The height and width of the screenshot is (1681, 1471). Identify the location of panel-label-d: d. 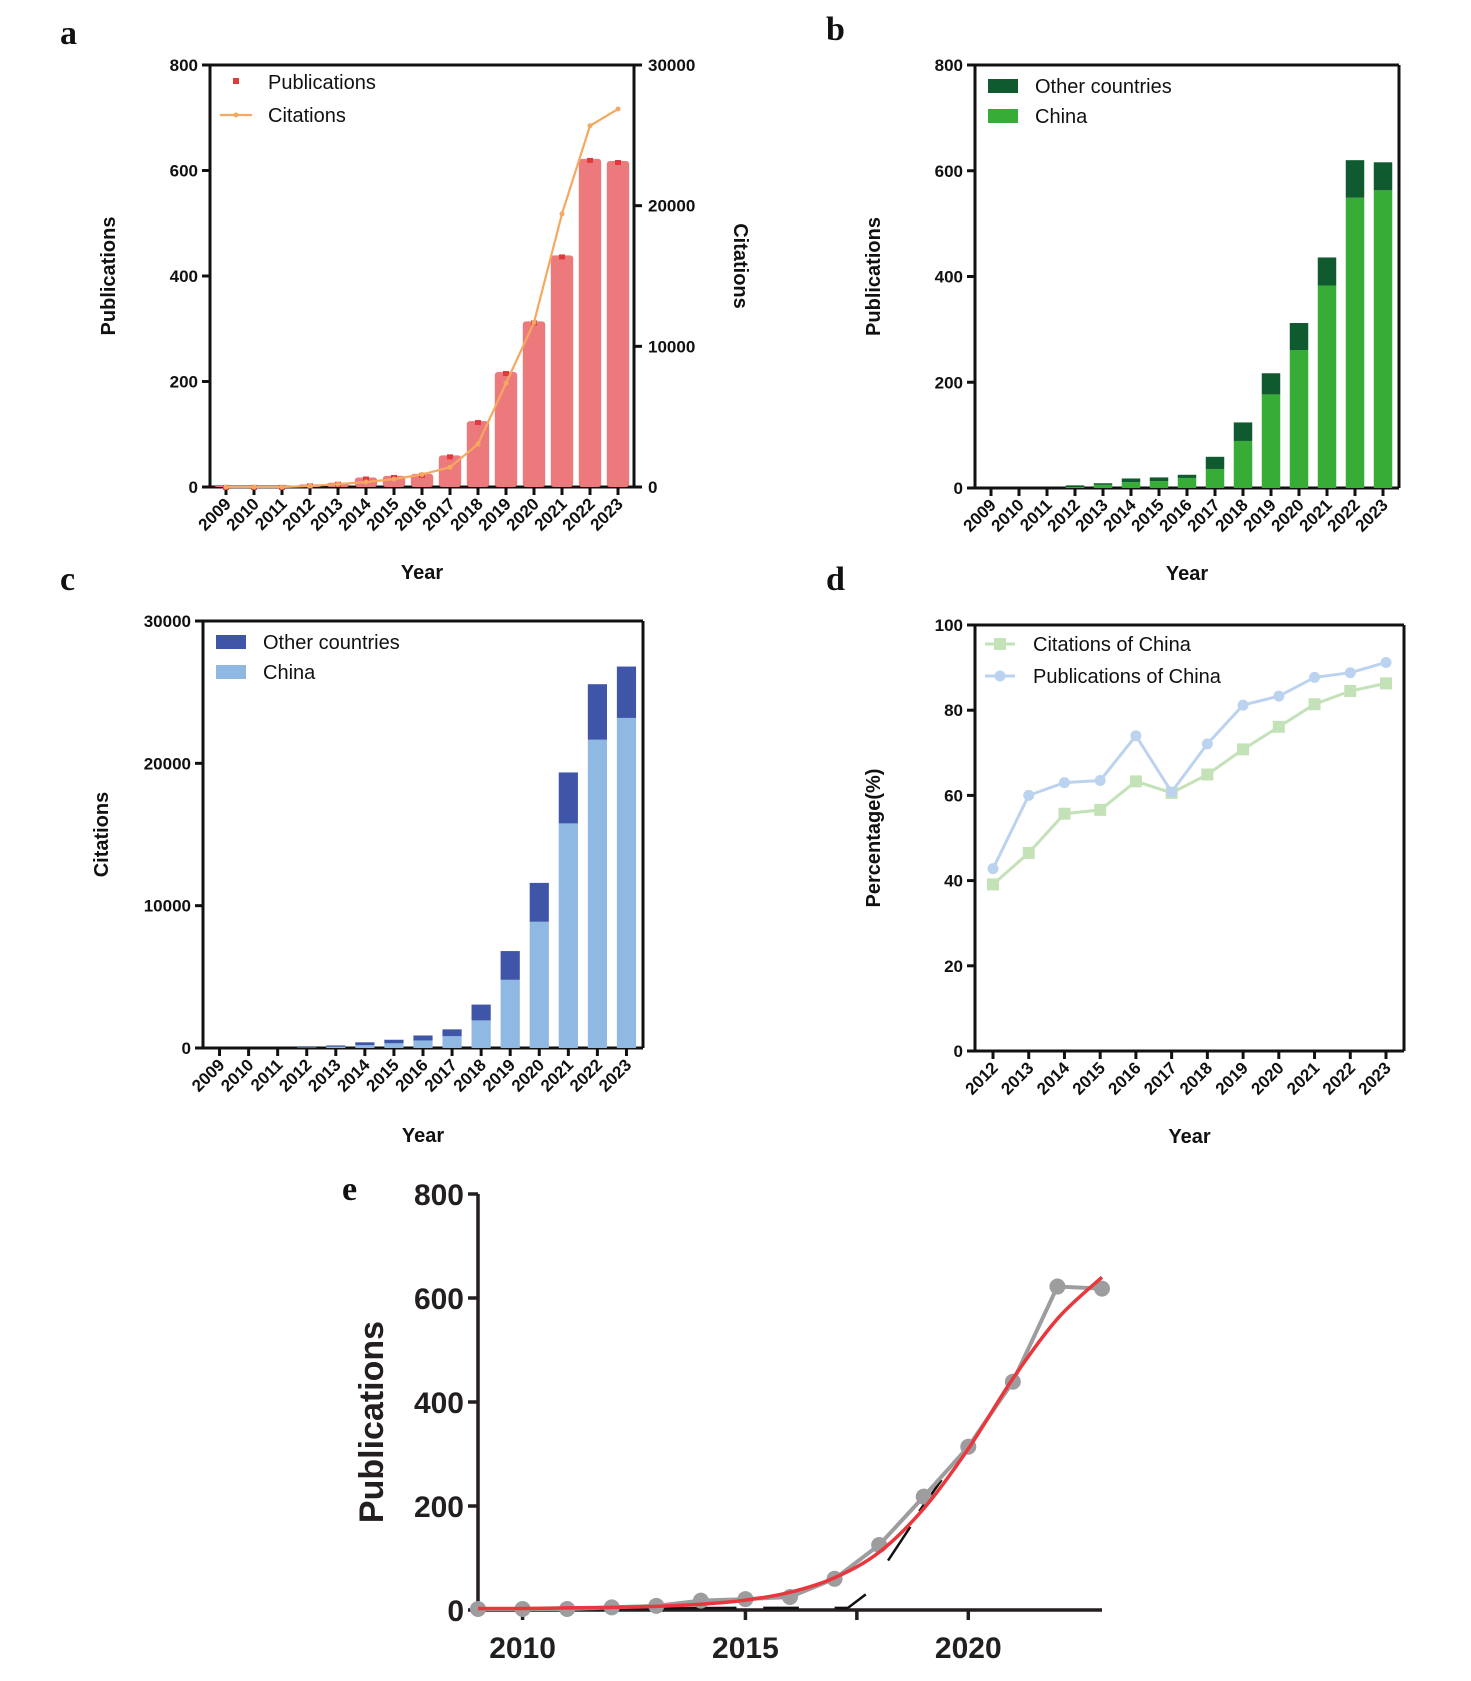
(835, 579).